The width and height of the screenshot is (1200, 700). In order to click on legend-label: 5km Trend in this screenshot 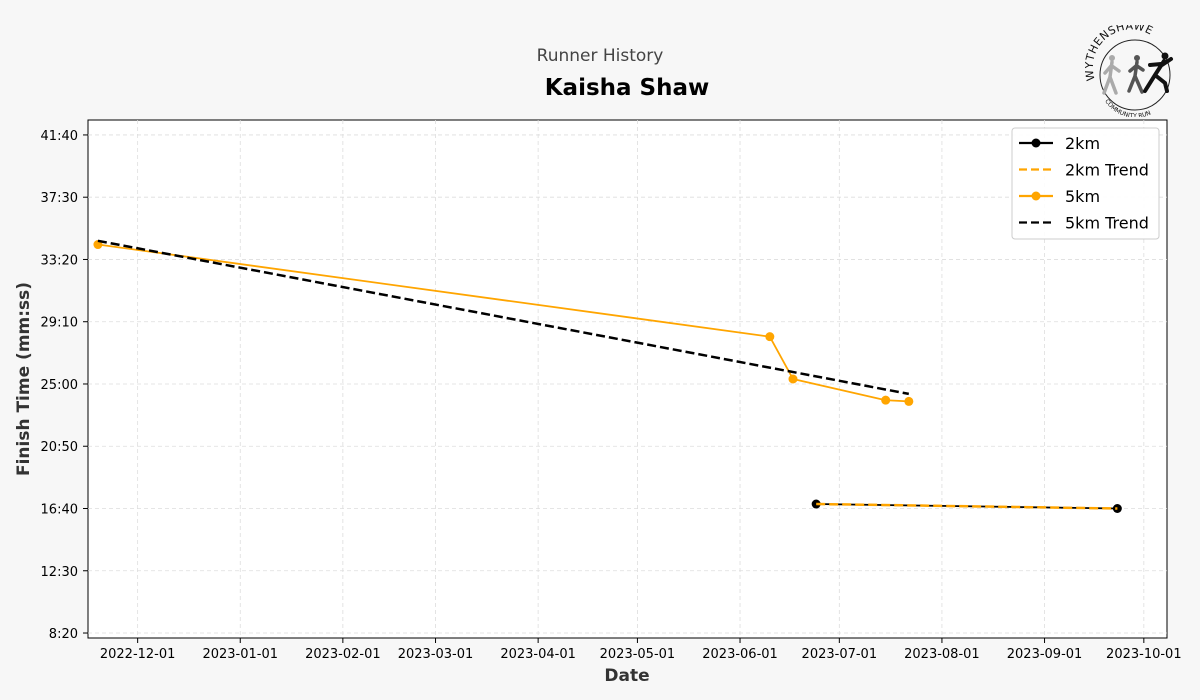, I will do `click(1107, 223)`.